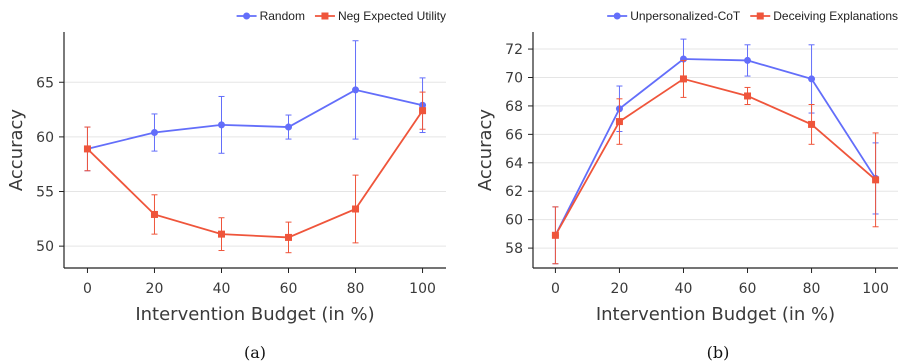 This screenshot has height=364, width=912. What do you see at coordinates (514, 78) in the screenshot?
I see `right-y-tick-label: 70` at bounding box center [514, 78].